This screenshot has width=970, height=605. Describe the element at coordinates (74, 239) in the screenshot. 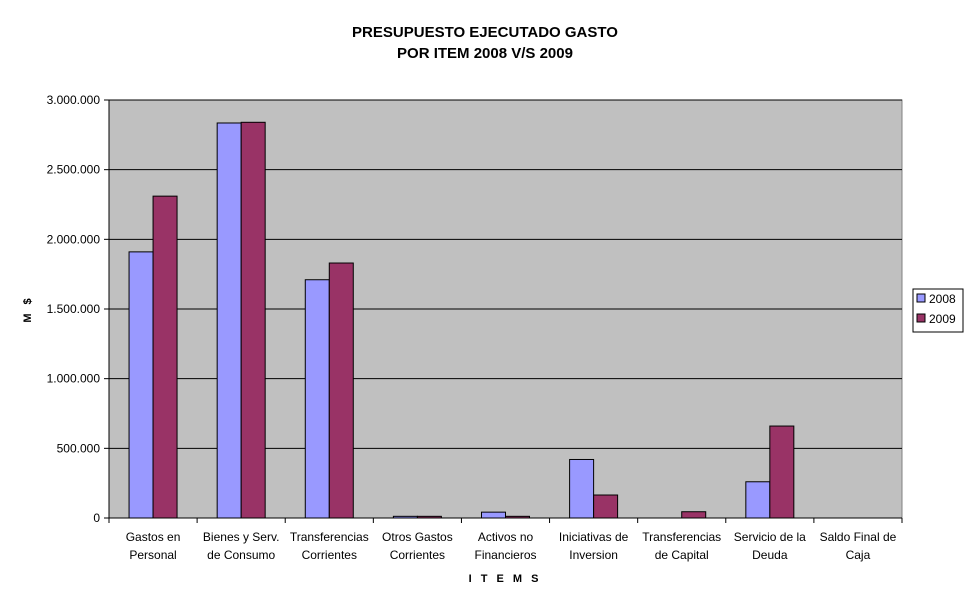

I see `y-tick-label: 2.000.000` at that location.